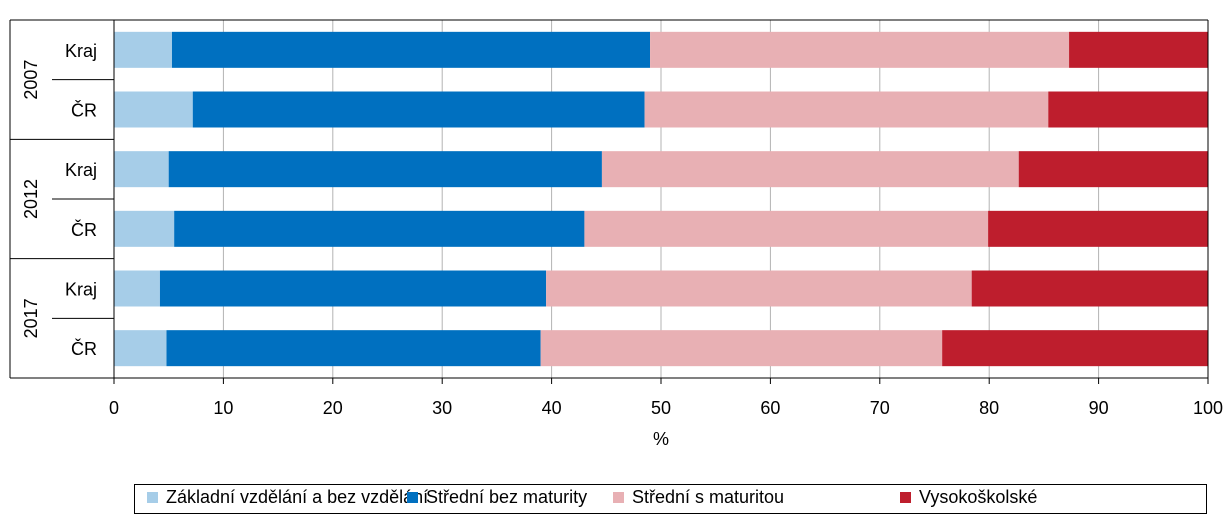 The height and width of the screenshot is (514, 1225). I want to click on x-tick-label: 80, so click(989, 408).